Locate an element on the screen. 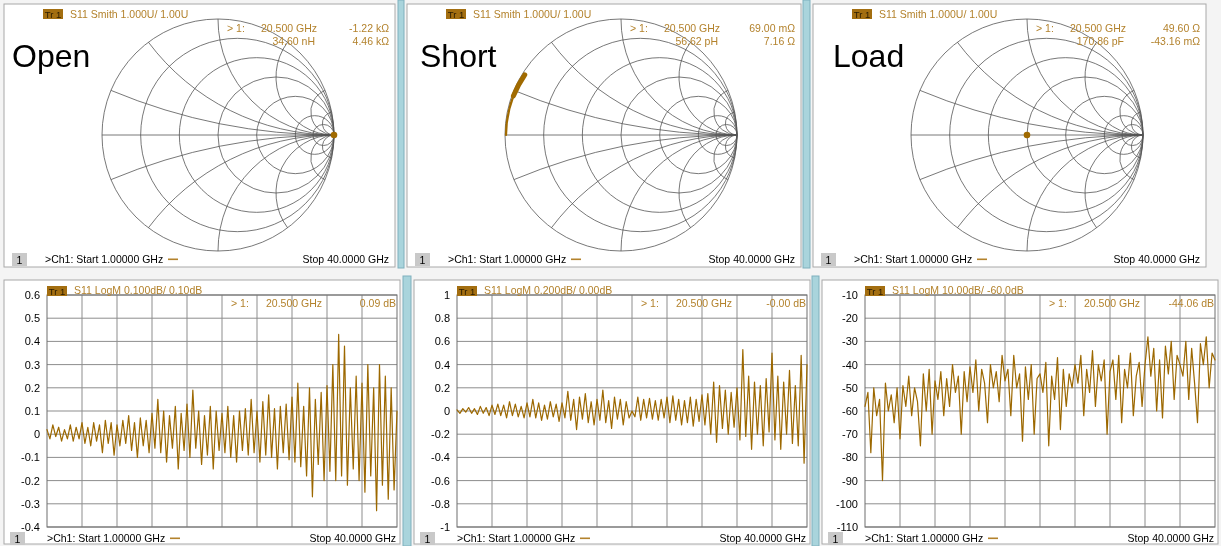  text: 170.86 pF is located at coordinates (1100, 41).